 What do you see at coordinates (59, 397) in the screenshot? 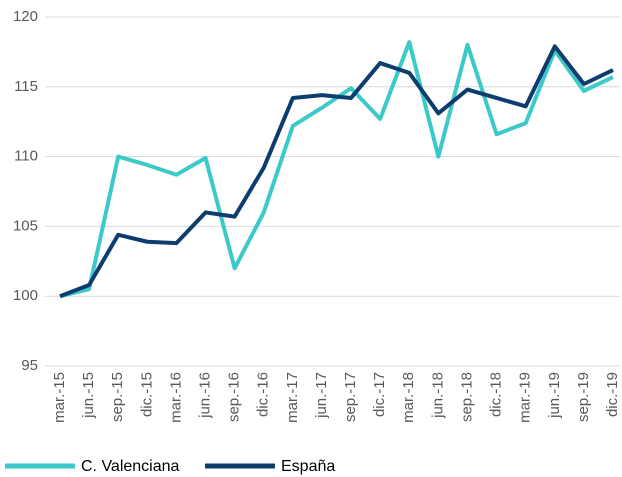
I see `x-tick-label: mar.-15` at bounding box center [59, 397].